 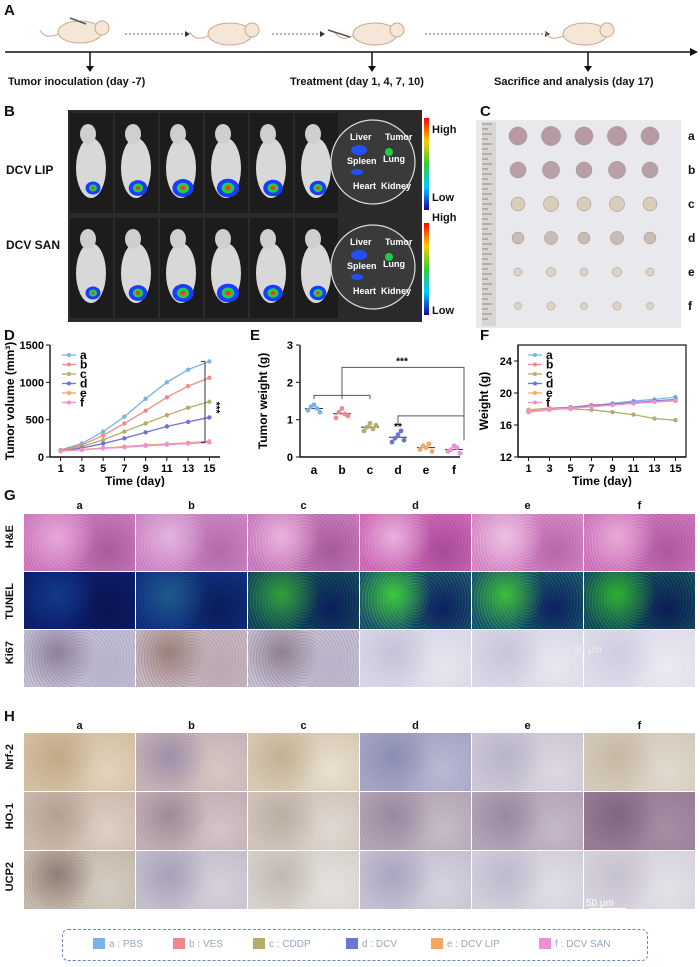 What do you see at coordinates (10, 652) in the screenshot?
I see `stain-row-label: Ki67` at bounding box center [10, 652].